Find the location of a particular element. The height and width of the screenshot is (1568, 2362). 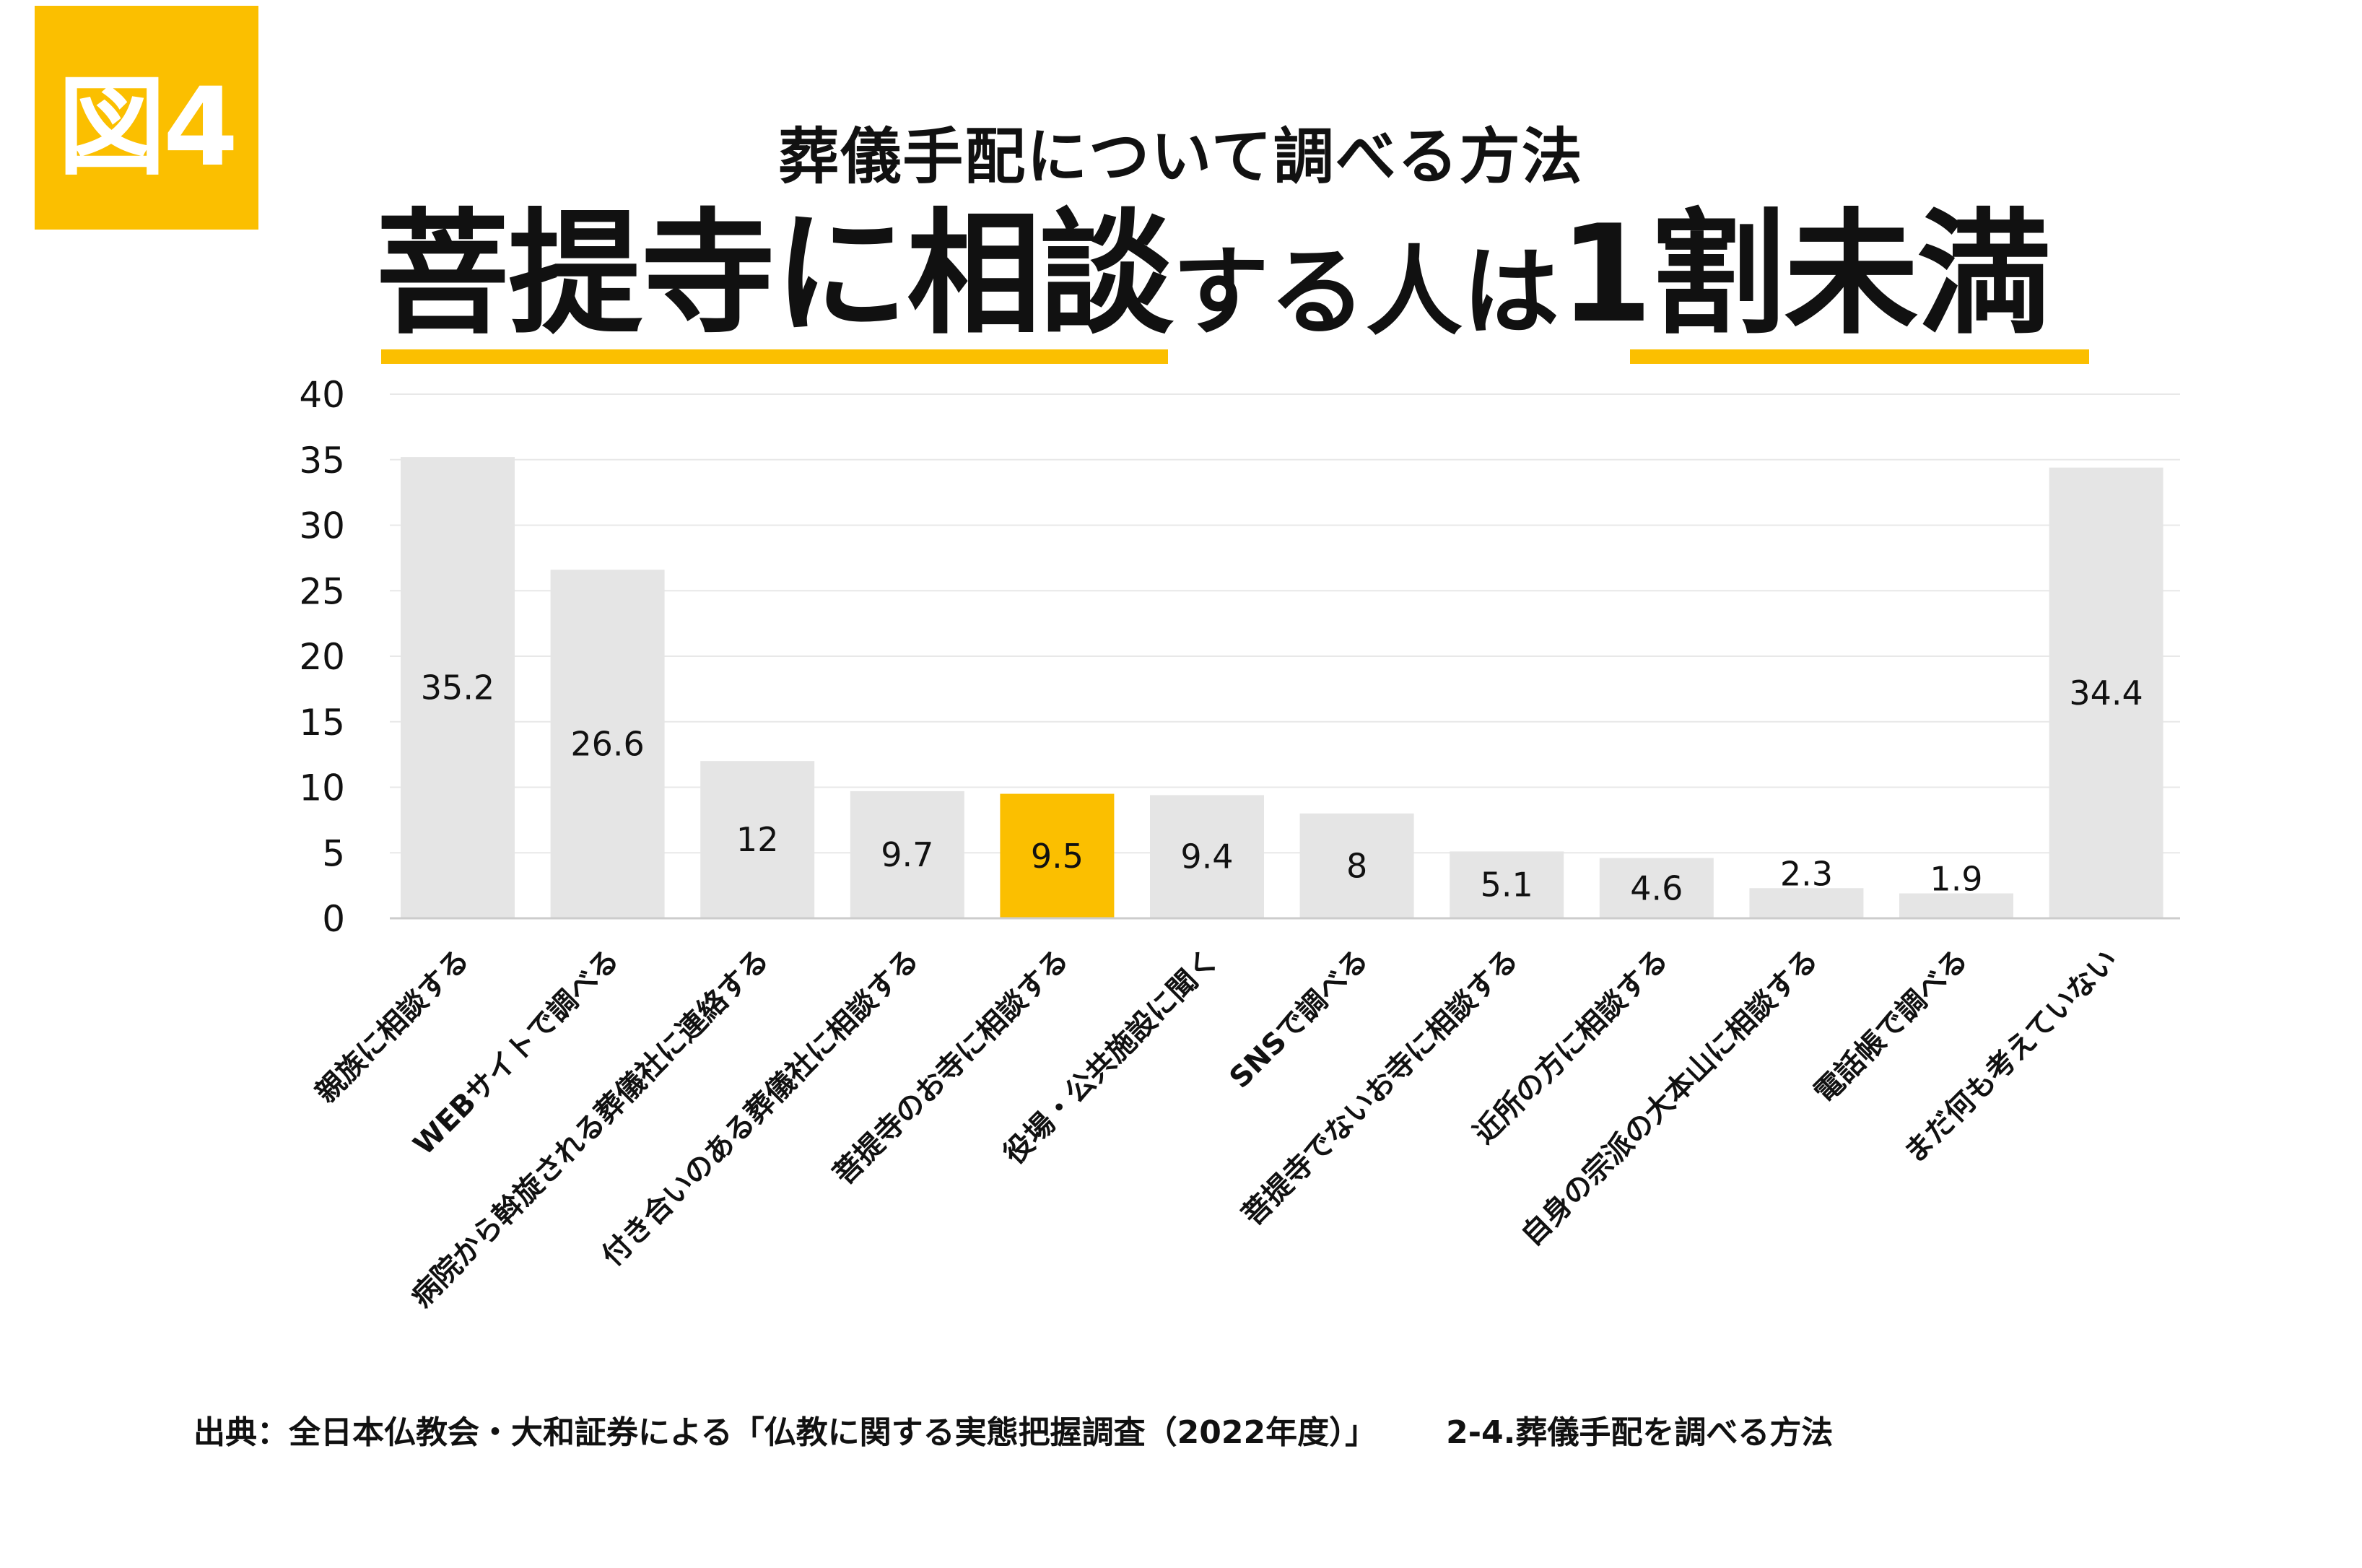

headline: 菩提寺に相談 する人は 1割未満 is located at coordinates (1213, 278).